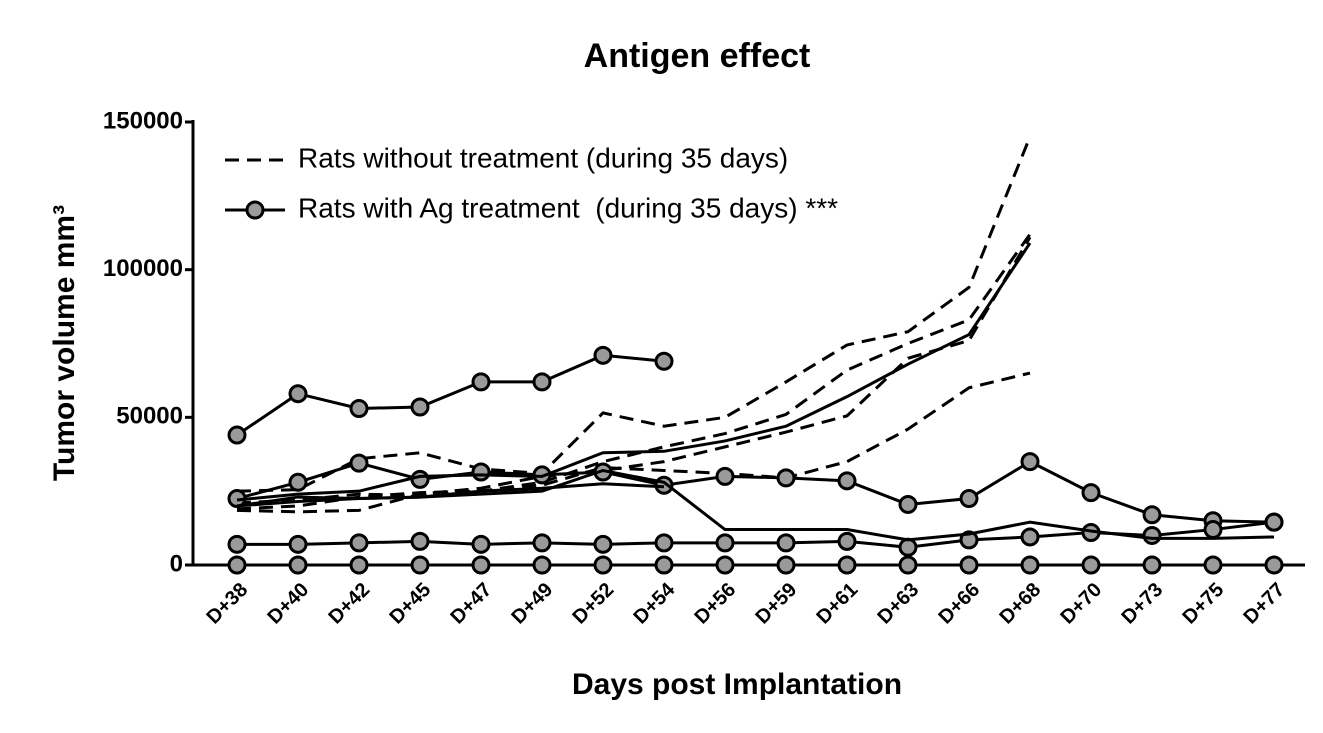 This screenshot has width=1323, height=733. Describe the element at coordinates (149, 416) in the screenshot. I see `y-tick-label: 50000` at that location.